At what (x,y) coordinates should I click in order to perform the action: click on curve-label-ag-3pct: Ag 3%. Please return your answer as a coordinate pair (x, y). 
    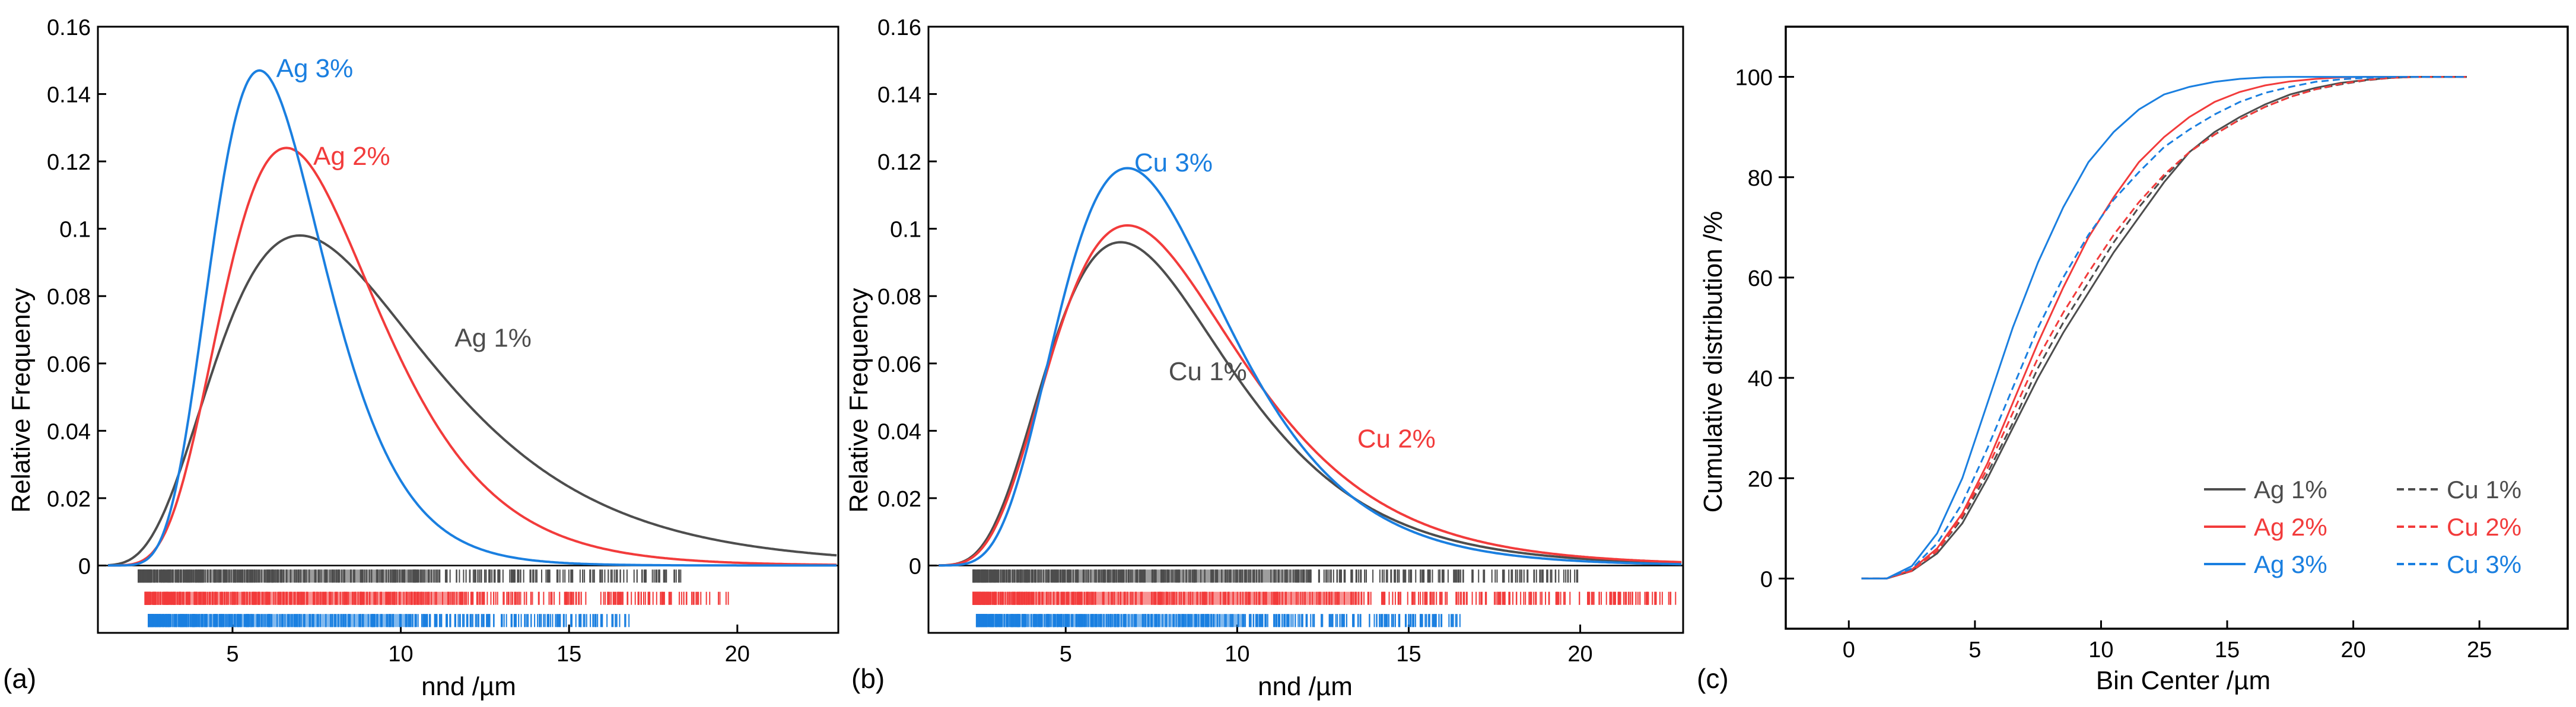
    Looking at the image, I should click on (315, 68).